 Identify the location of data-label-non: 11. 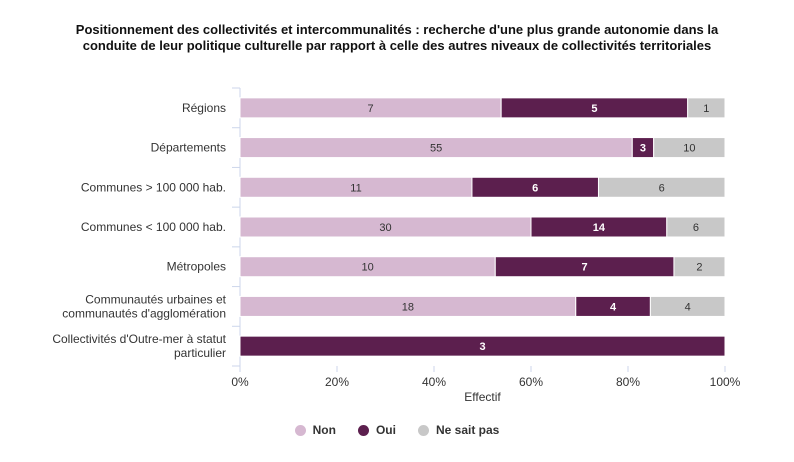
(355, 188).